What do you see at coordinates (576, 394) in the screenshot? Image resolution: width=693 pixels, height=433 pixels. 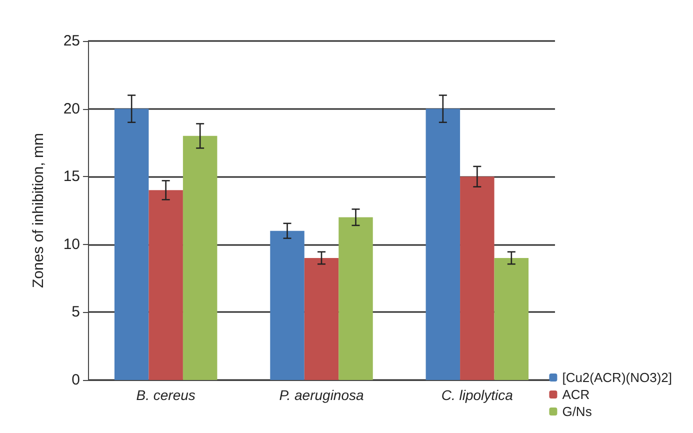 I see `legend-label: ACR` at bounding box center [576, 394].